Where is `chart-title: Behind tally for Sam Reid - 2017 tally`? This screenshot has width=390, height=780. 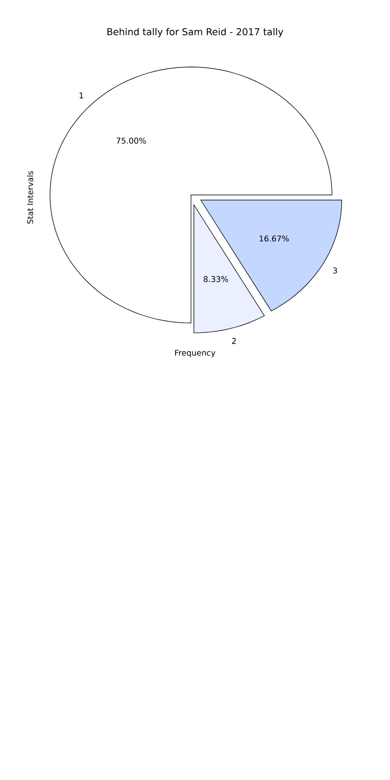 chart-title: Behind tally for Sam Reid - 2017 tally is located at coordinates (195, 33).